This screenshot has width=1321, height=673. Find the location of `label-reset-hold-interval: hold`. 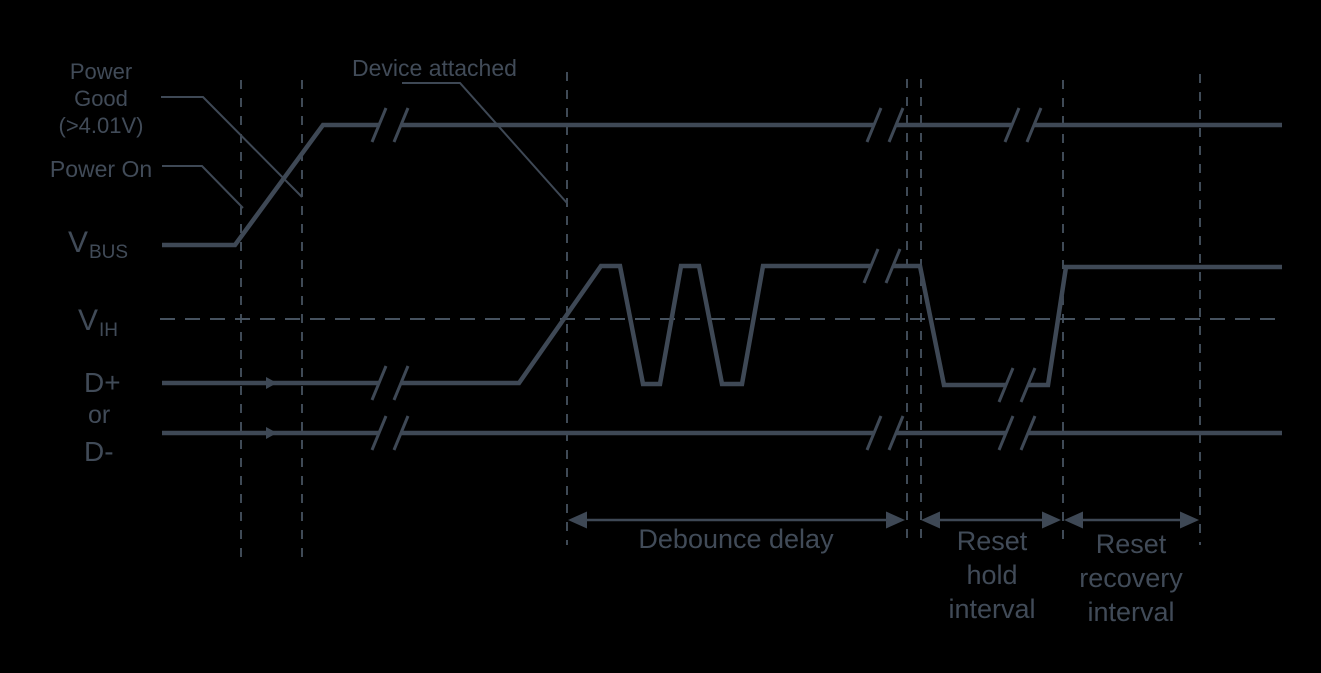

label-reset-hold-interval: hold is located at coordinates (991, 575).